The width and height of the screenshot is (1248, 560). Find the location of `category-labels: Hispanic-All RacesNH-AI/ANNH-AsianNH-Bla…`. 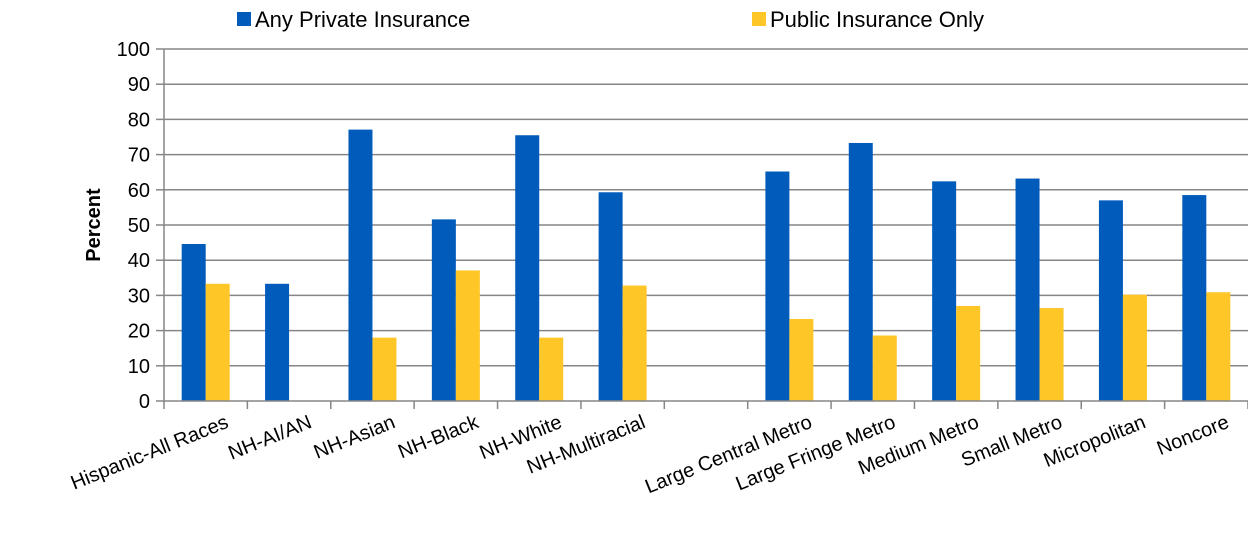

category-labels: Hispanic-All RacesNH-AI/ANNH-AsianNH-Bla… is located at coordinates (650, 454).